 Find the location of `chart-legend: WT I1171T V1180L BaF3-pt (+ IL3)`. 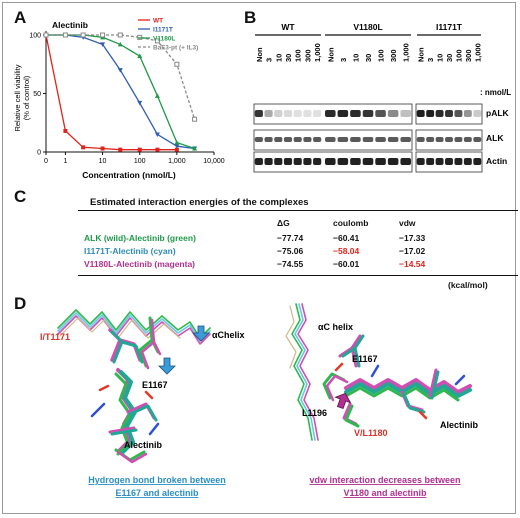

chart-legend: WT I1171T V1180L BaF3-pt (+ IL3) is located at coordinates (168, 35).